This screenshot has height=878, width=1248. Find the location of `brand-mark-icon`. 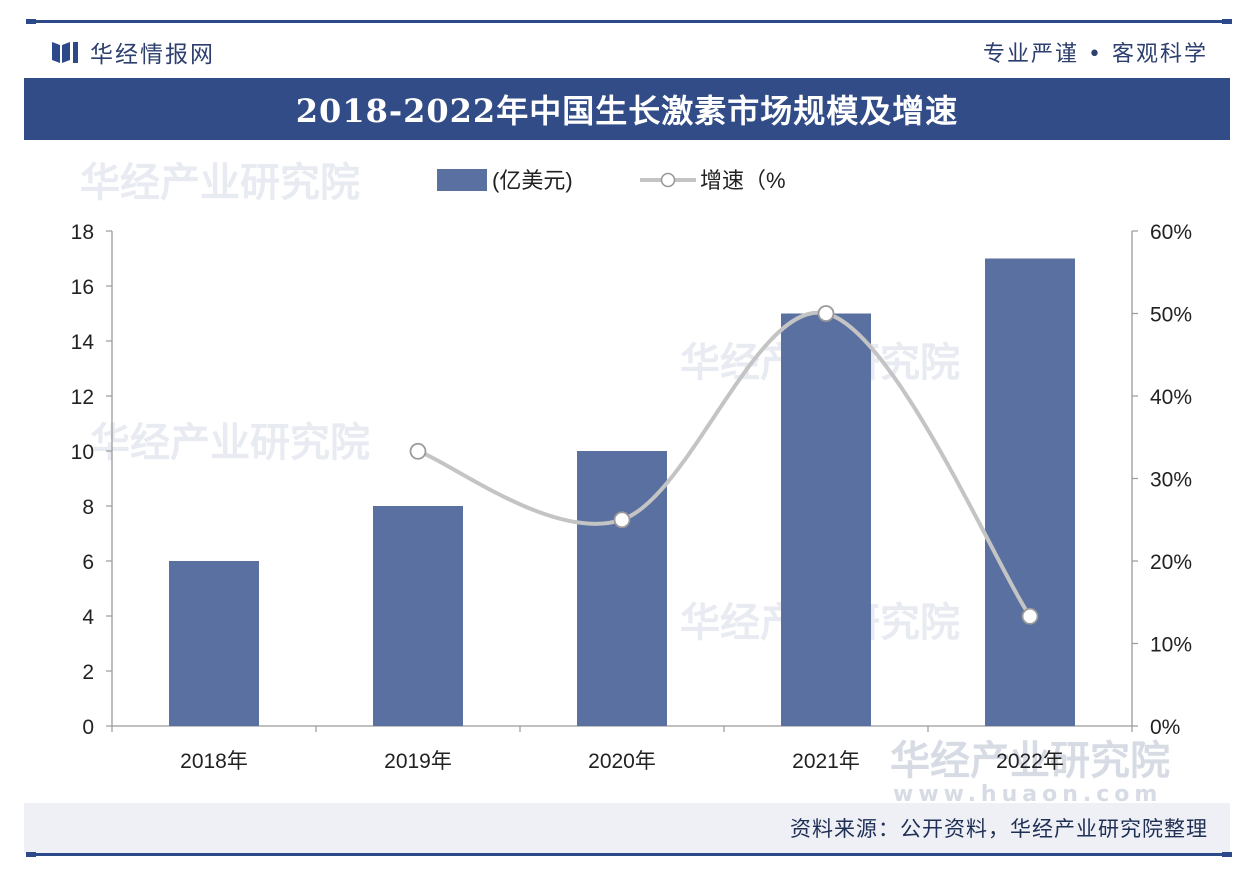

brand-mark-icon is located at coordinates (65, 52).